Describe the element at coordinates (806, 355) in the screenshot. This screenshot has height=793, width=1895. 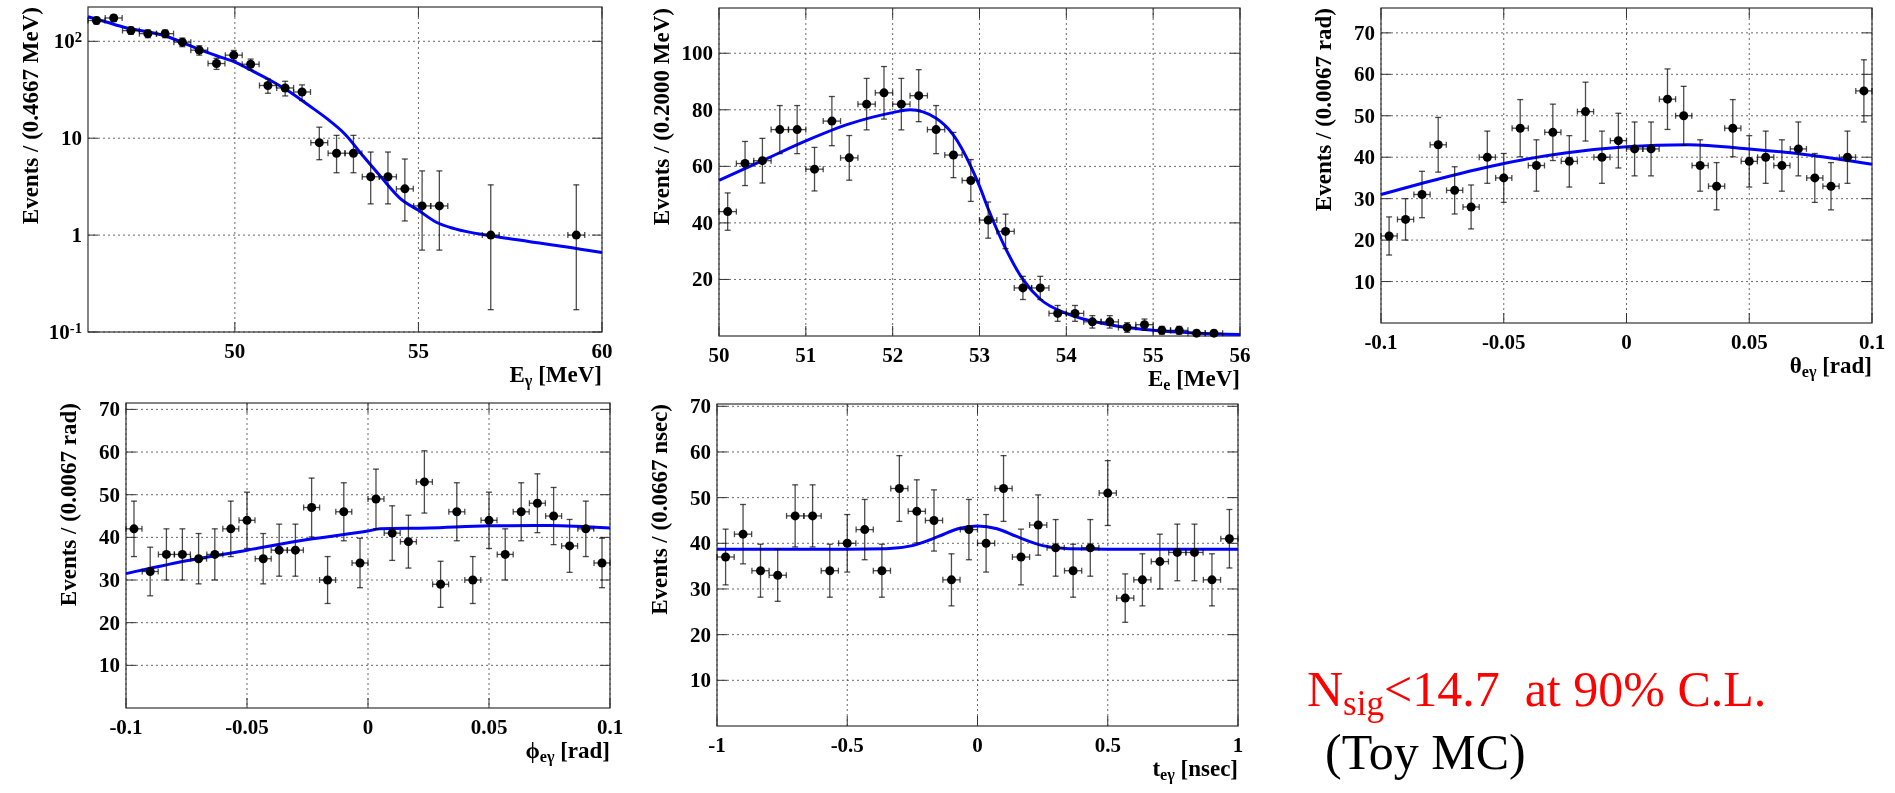
I see `x-tick-label: 51` at that location.